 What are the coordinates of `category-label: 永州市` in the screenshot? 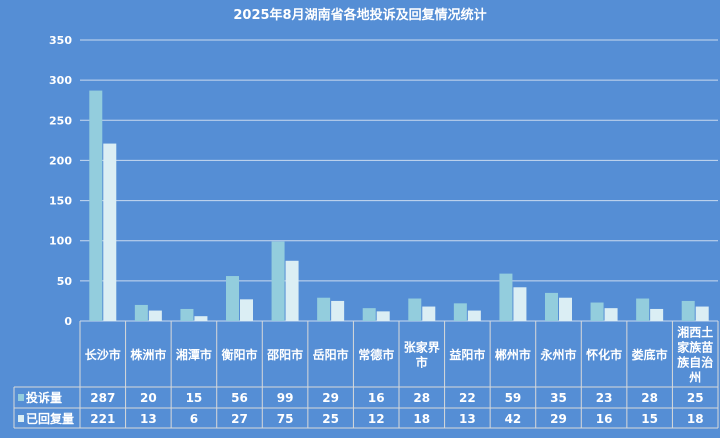 It's located at (557, 354).